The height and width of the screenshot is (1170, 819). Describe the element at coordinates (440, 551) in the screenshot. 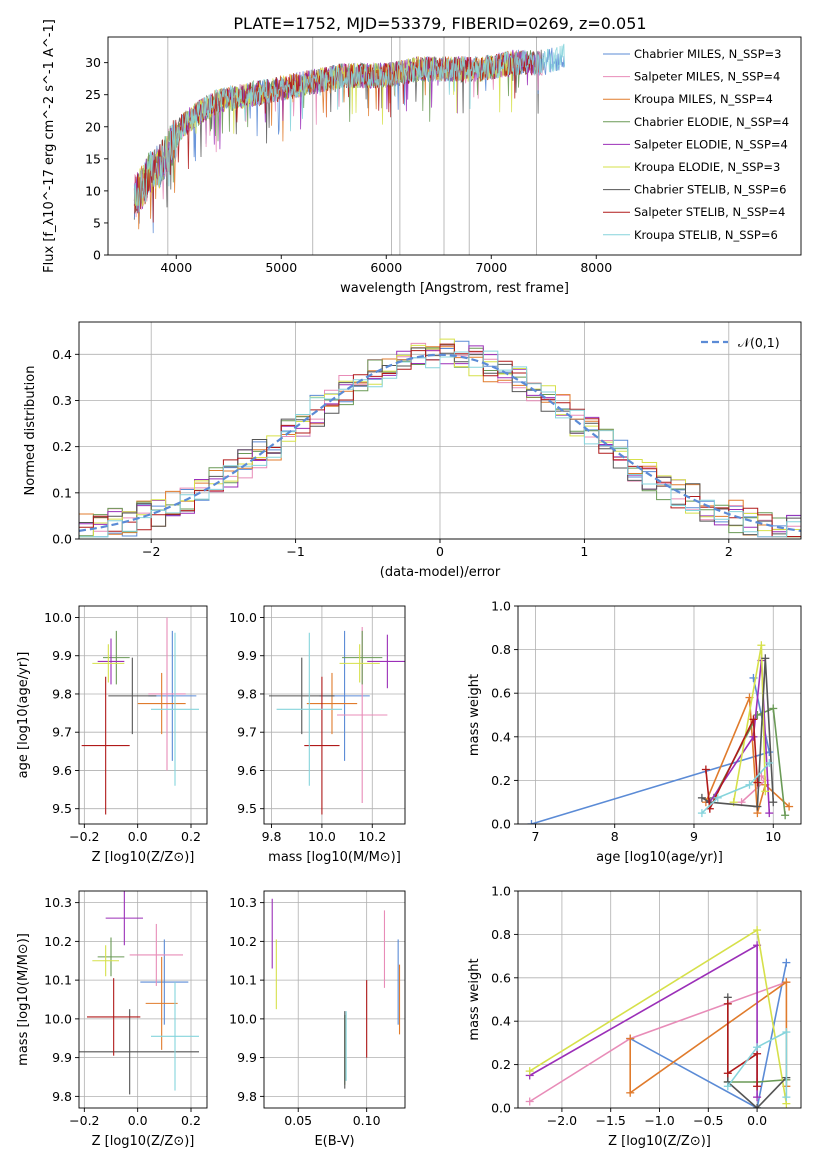

I see `x-tick-label: 0` at that location.